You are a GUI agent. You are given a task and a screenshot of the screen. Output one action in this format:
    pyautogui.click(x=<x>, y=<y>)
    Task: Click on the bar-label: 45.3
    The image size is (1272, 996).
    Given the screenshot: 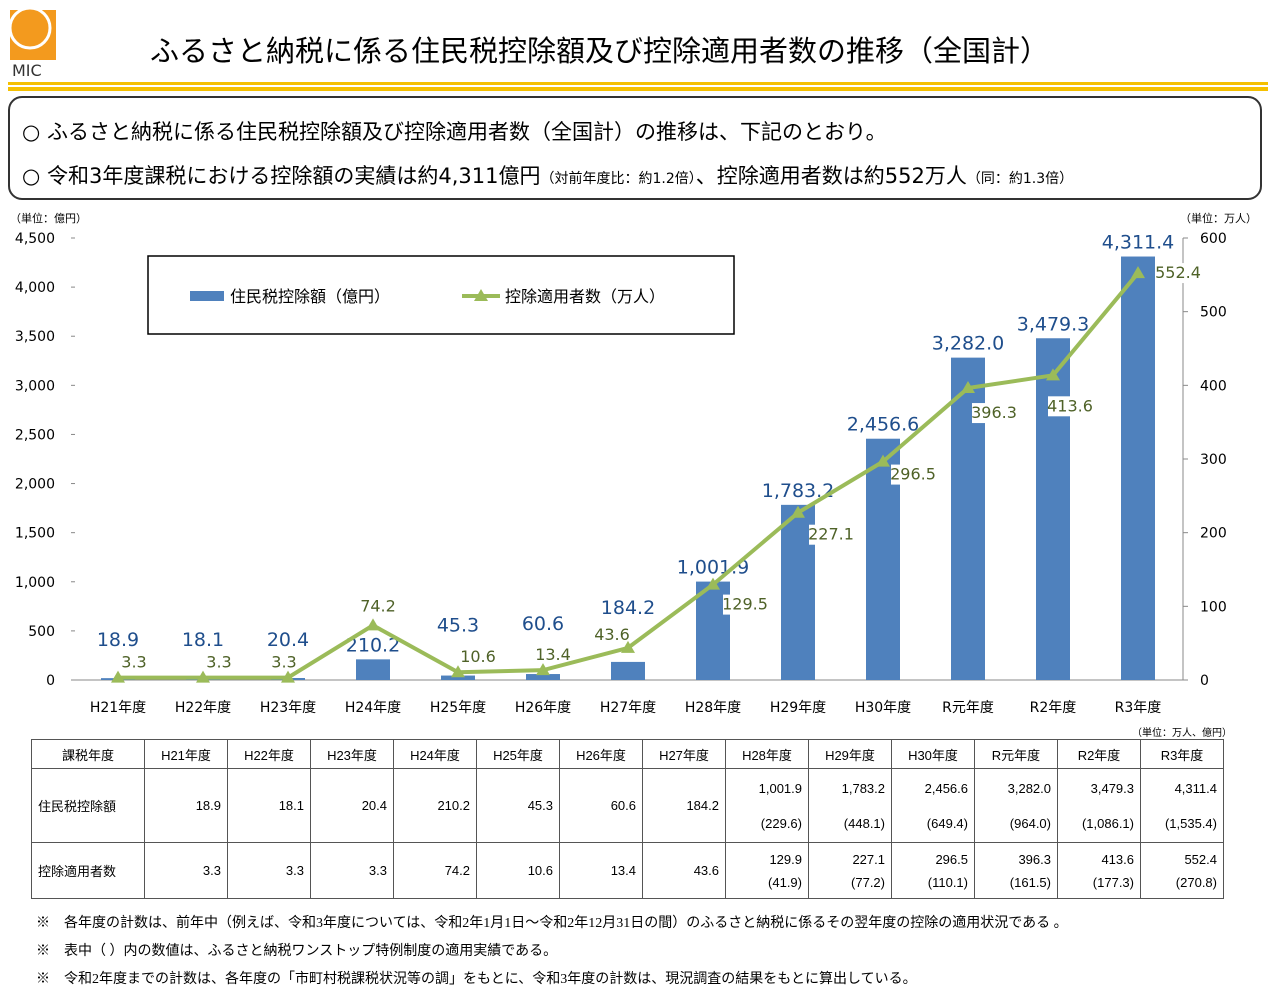 What is the action you would take?
    pyautogui.click(x=458, y=626)
    